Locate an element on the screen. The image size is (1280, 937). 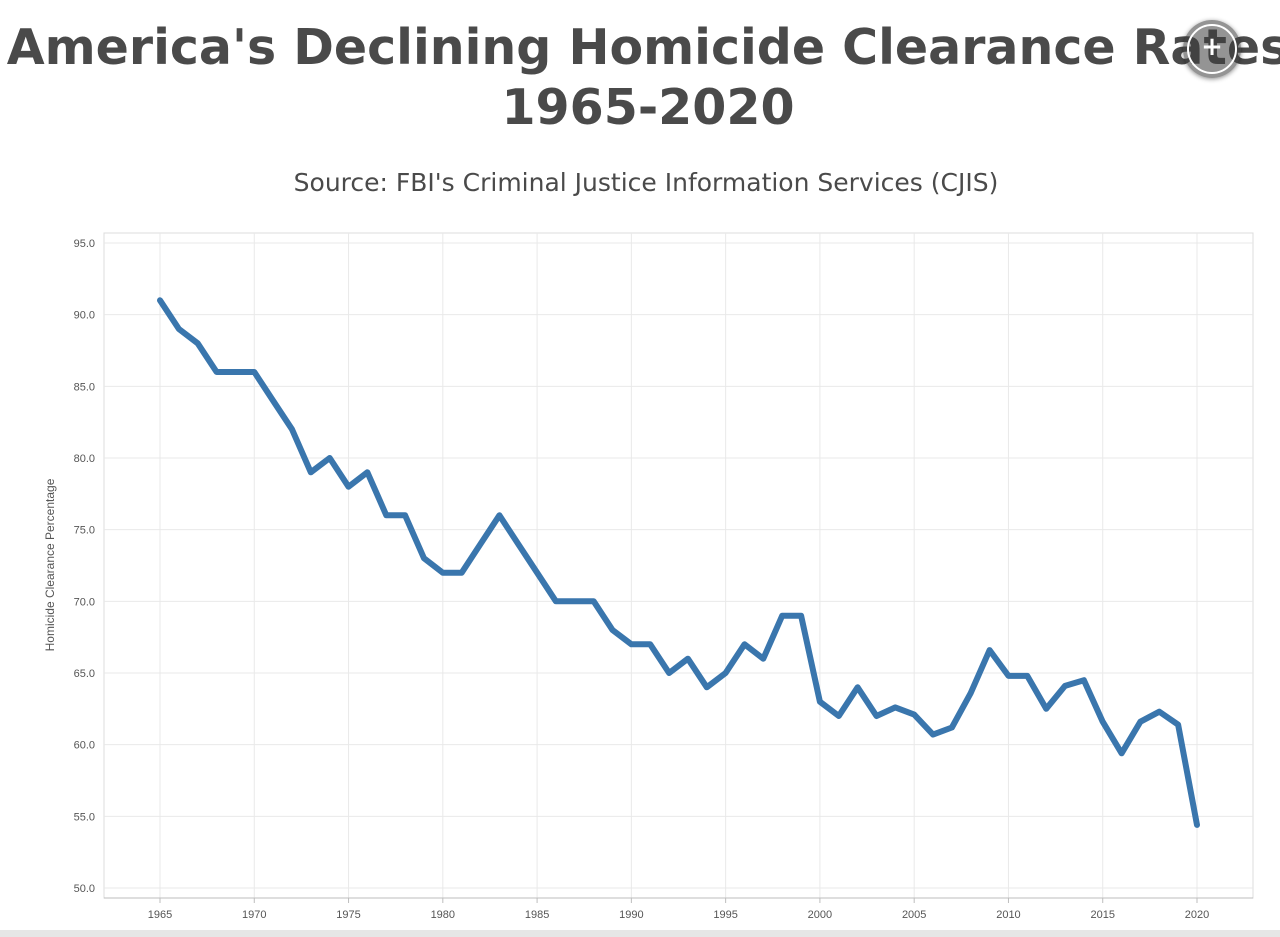
y-tick-label: 85.0 is located at coordinates (84, 387).